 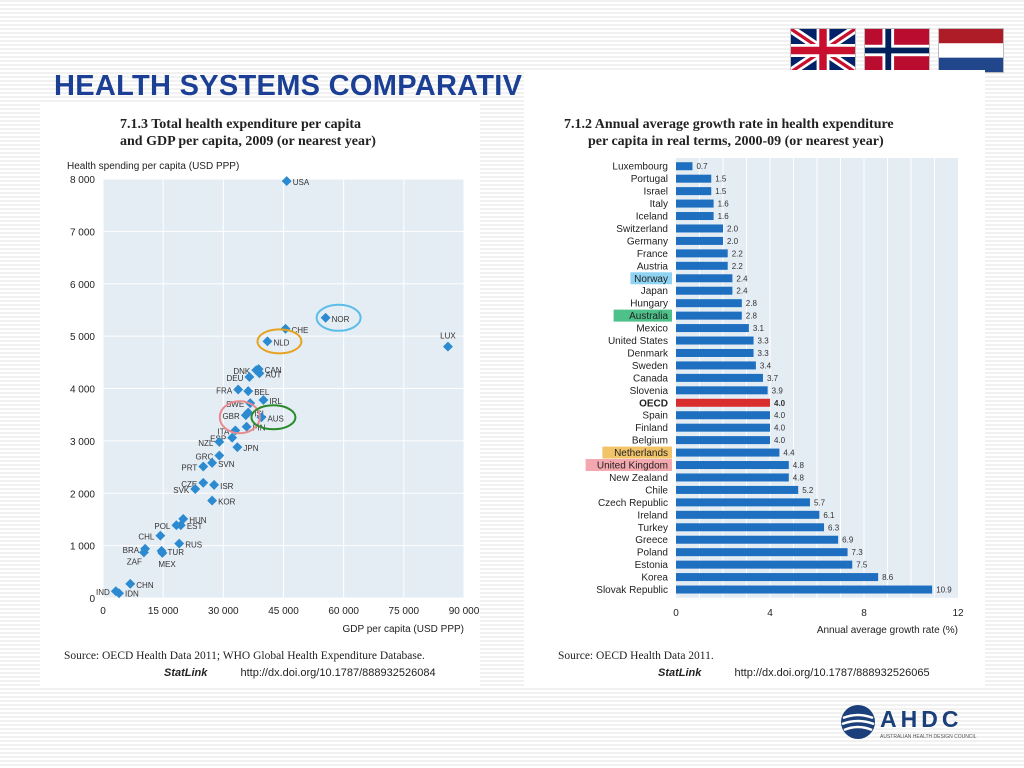 What do you see at coordinates (134, 561) in the screenshot?
I see `point-label: ZAF` at bounding box center [134, 561].